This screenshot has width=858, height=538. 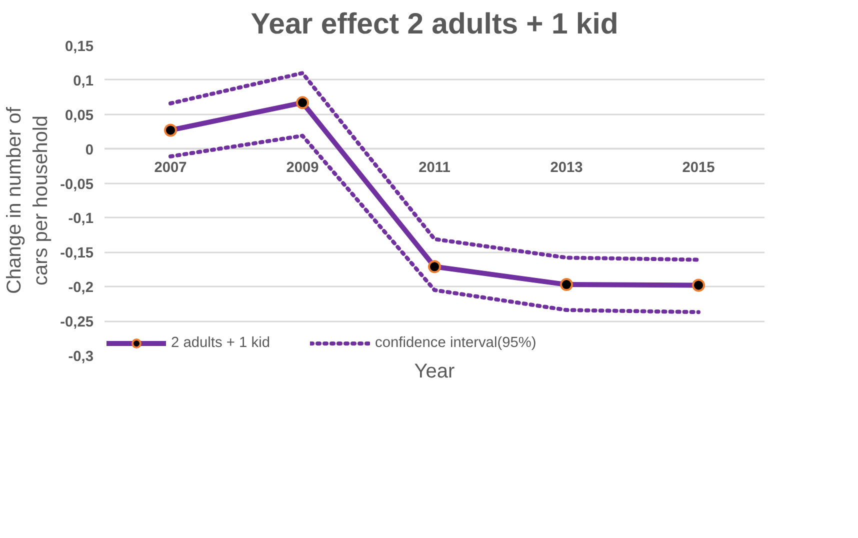 I want to click on y-tick-label: 0,15, so click(x=79, y=47).